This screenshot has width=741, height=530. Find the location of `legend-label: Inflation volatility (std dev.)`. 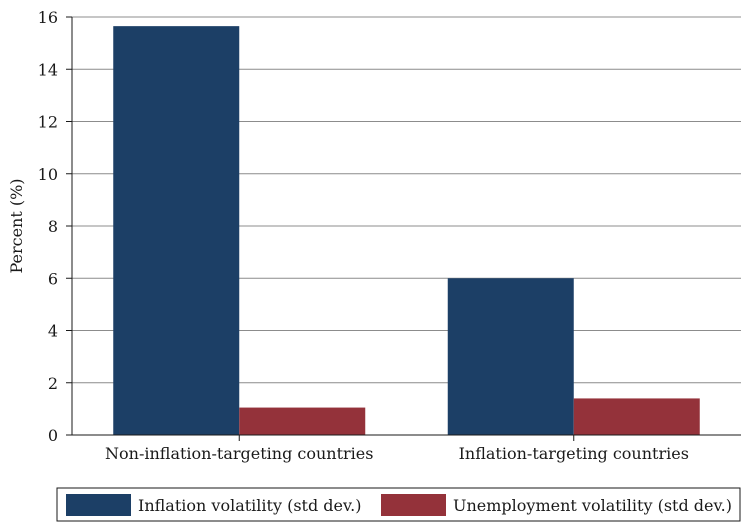

legend-label: Inflation volatility (std dev.) is located at coordinates (249, 505).